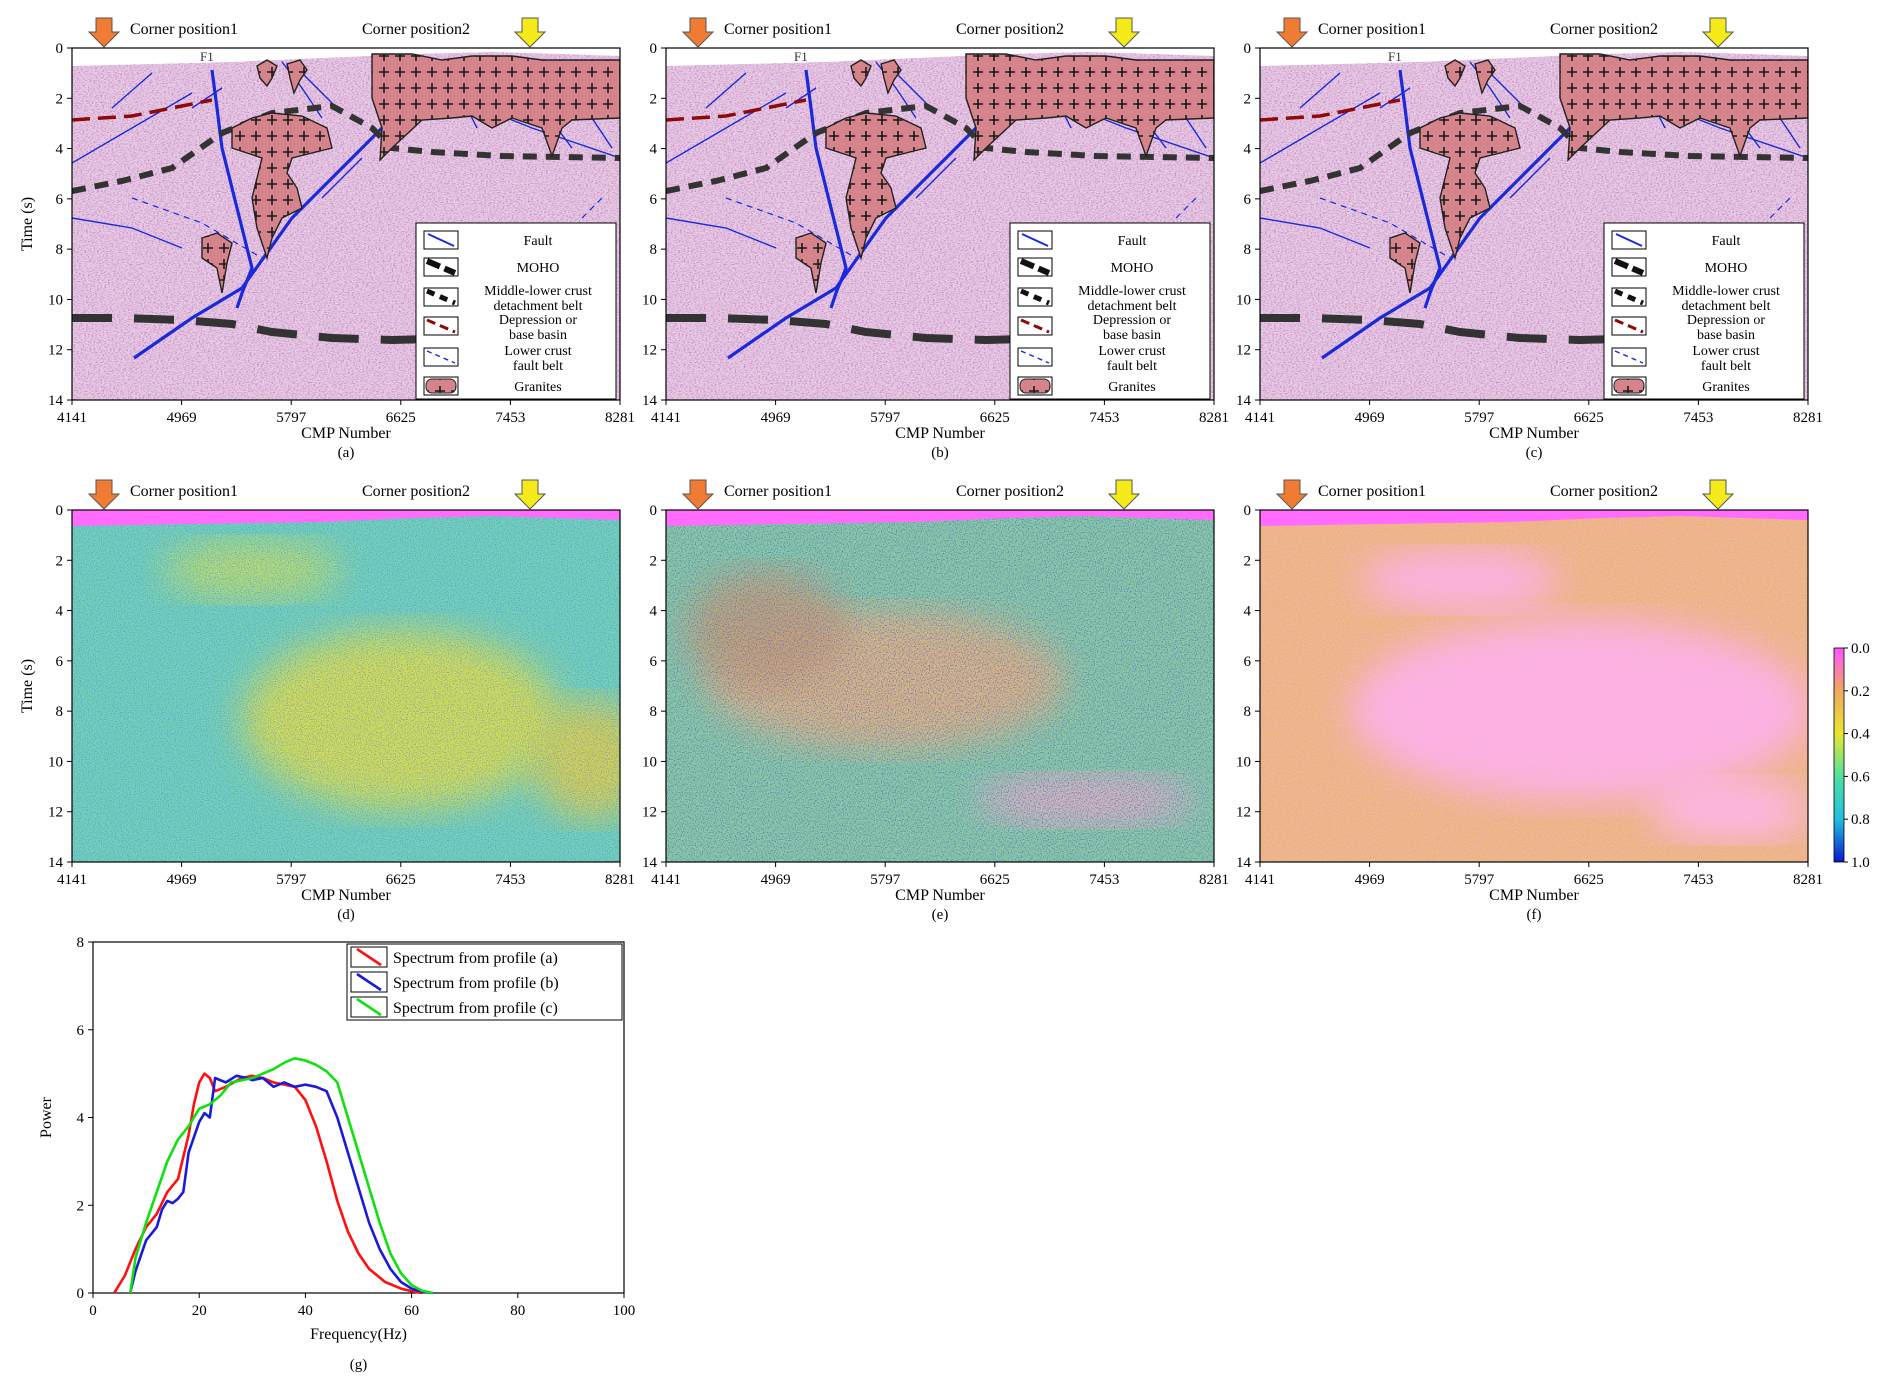 The height and width of the screenshot is (1391, 1892). Describe the element at coordinates (1860, 863) in the screenshot. I see `colorbar-tick-label: 1.0` at that location.